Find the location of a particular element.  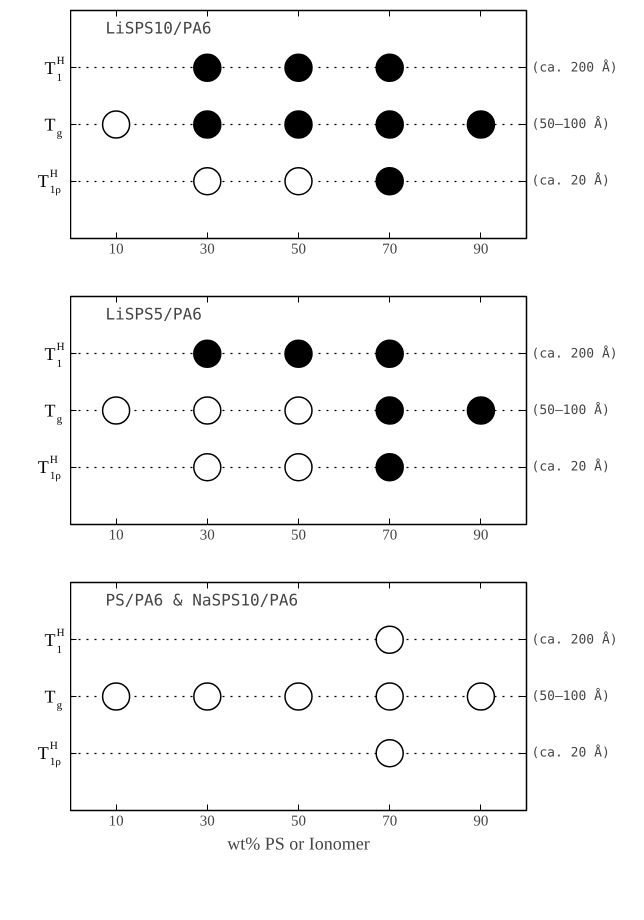

text: PS/PA6 & NaSPS10/PA6 is located at coordinates (202, 600).